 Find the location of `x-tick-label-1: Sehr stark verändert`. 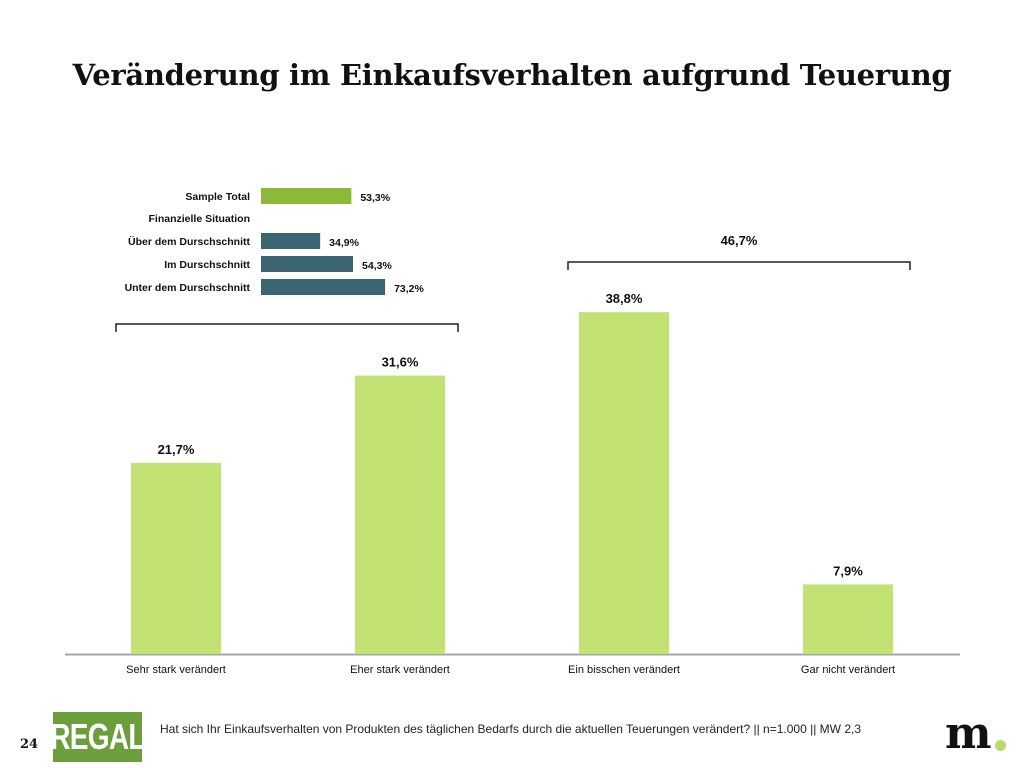

x-tick-label-1: Sehr stark verändert is located at coordinates (176, 670).